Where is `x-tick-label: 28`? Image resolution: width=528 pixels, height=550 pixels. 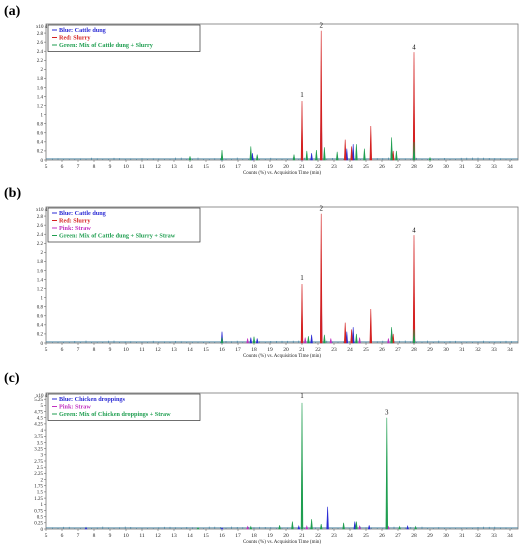
x-tick-label: 28 is located at coordinates (414, 167).